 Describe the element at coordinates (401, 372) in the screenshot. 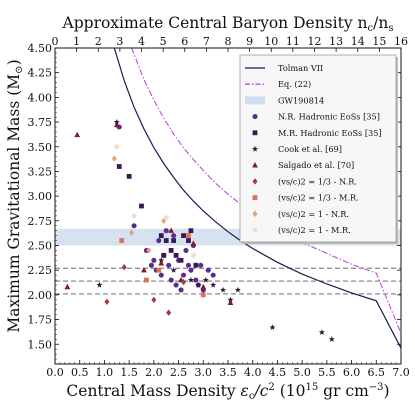

I see `x-tick-label: 7.0` at that location.